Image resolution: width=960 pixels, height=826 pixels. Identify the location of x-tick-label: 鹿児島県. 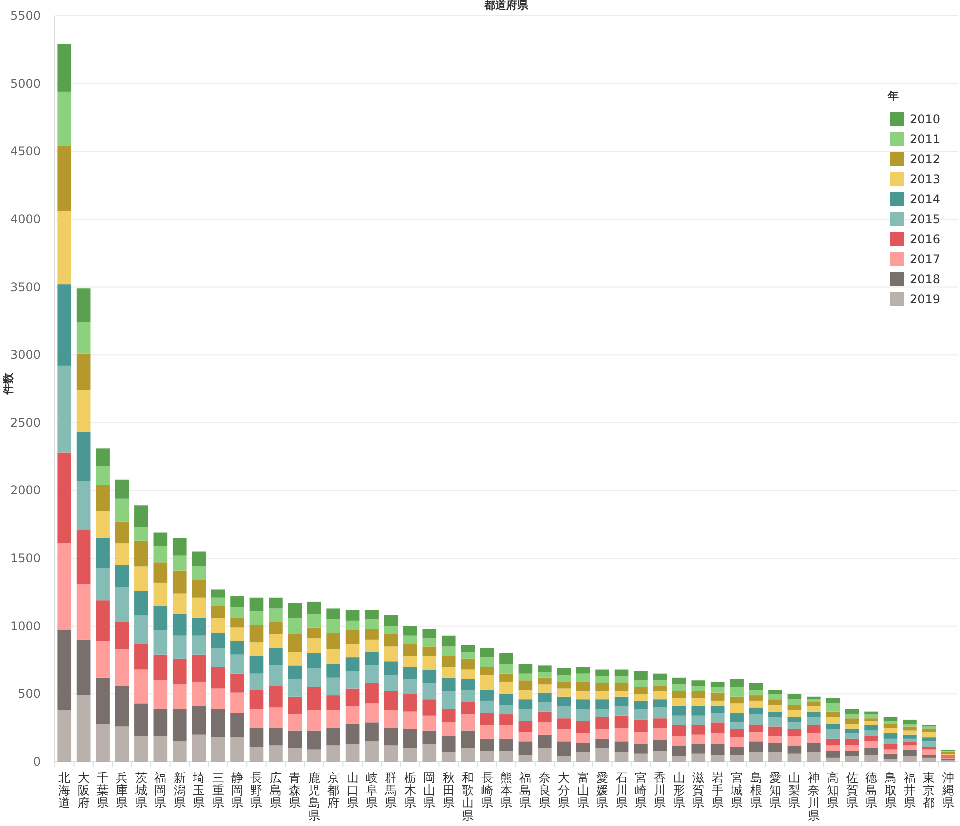
(314, 797).